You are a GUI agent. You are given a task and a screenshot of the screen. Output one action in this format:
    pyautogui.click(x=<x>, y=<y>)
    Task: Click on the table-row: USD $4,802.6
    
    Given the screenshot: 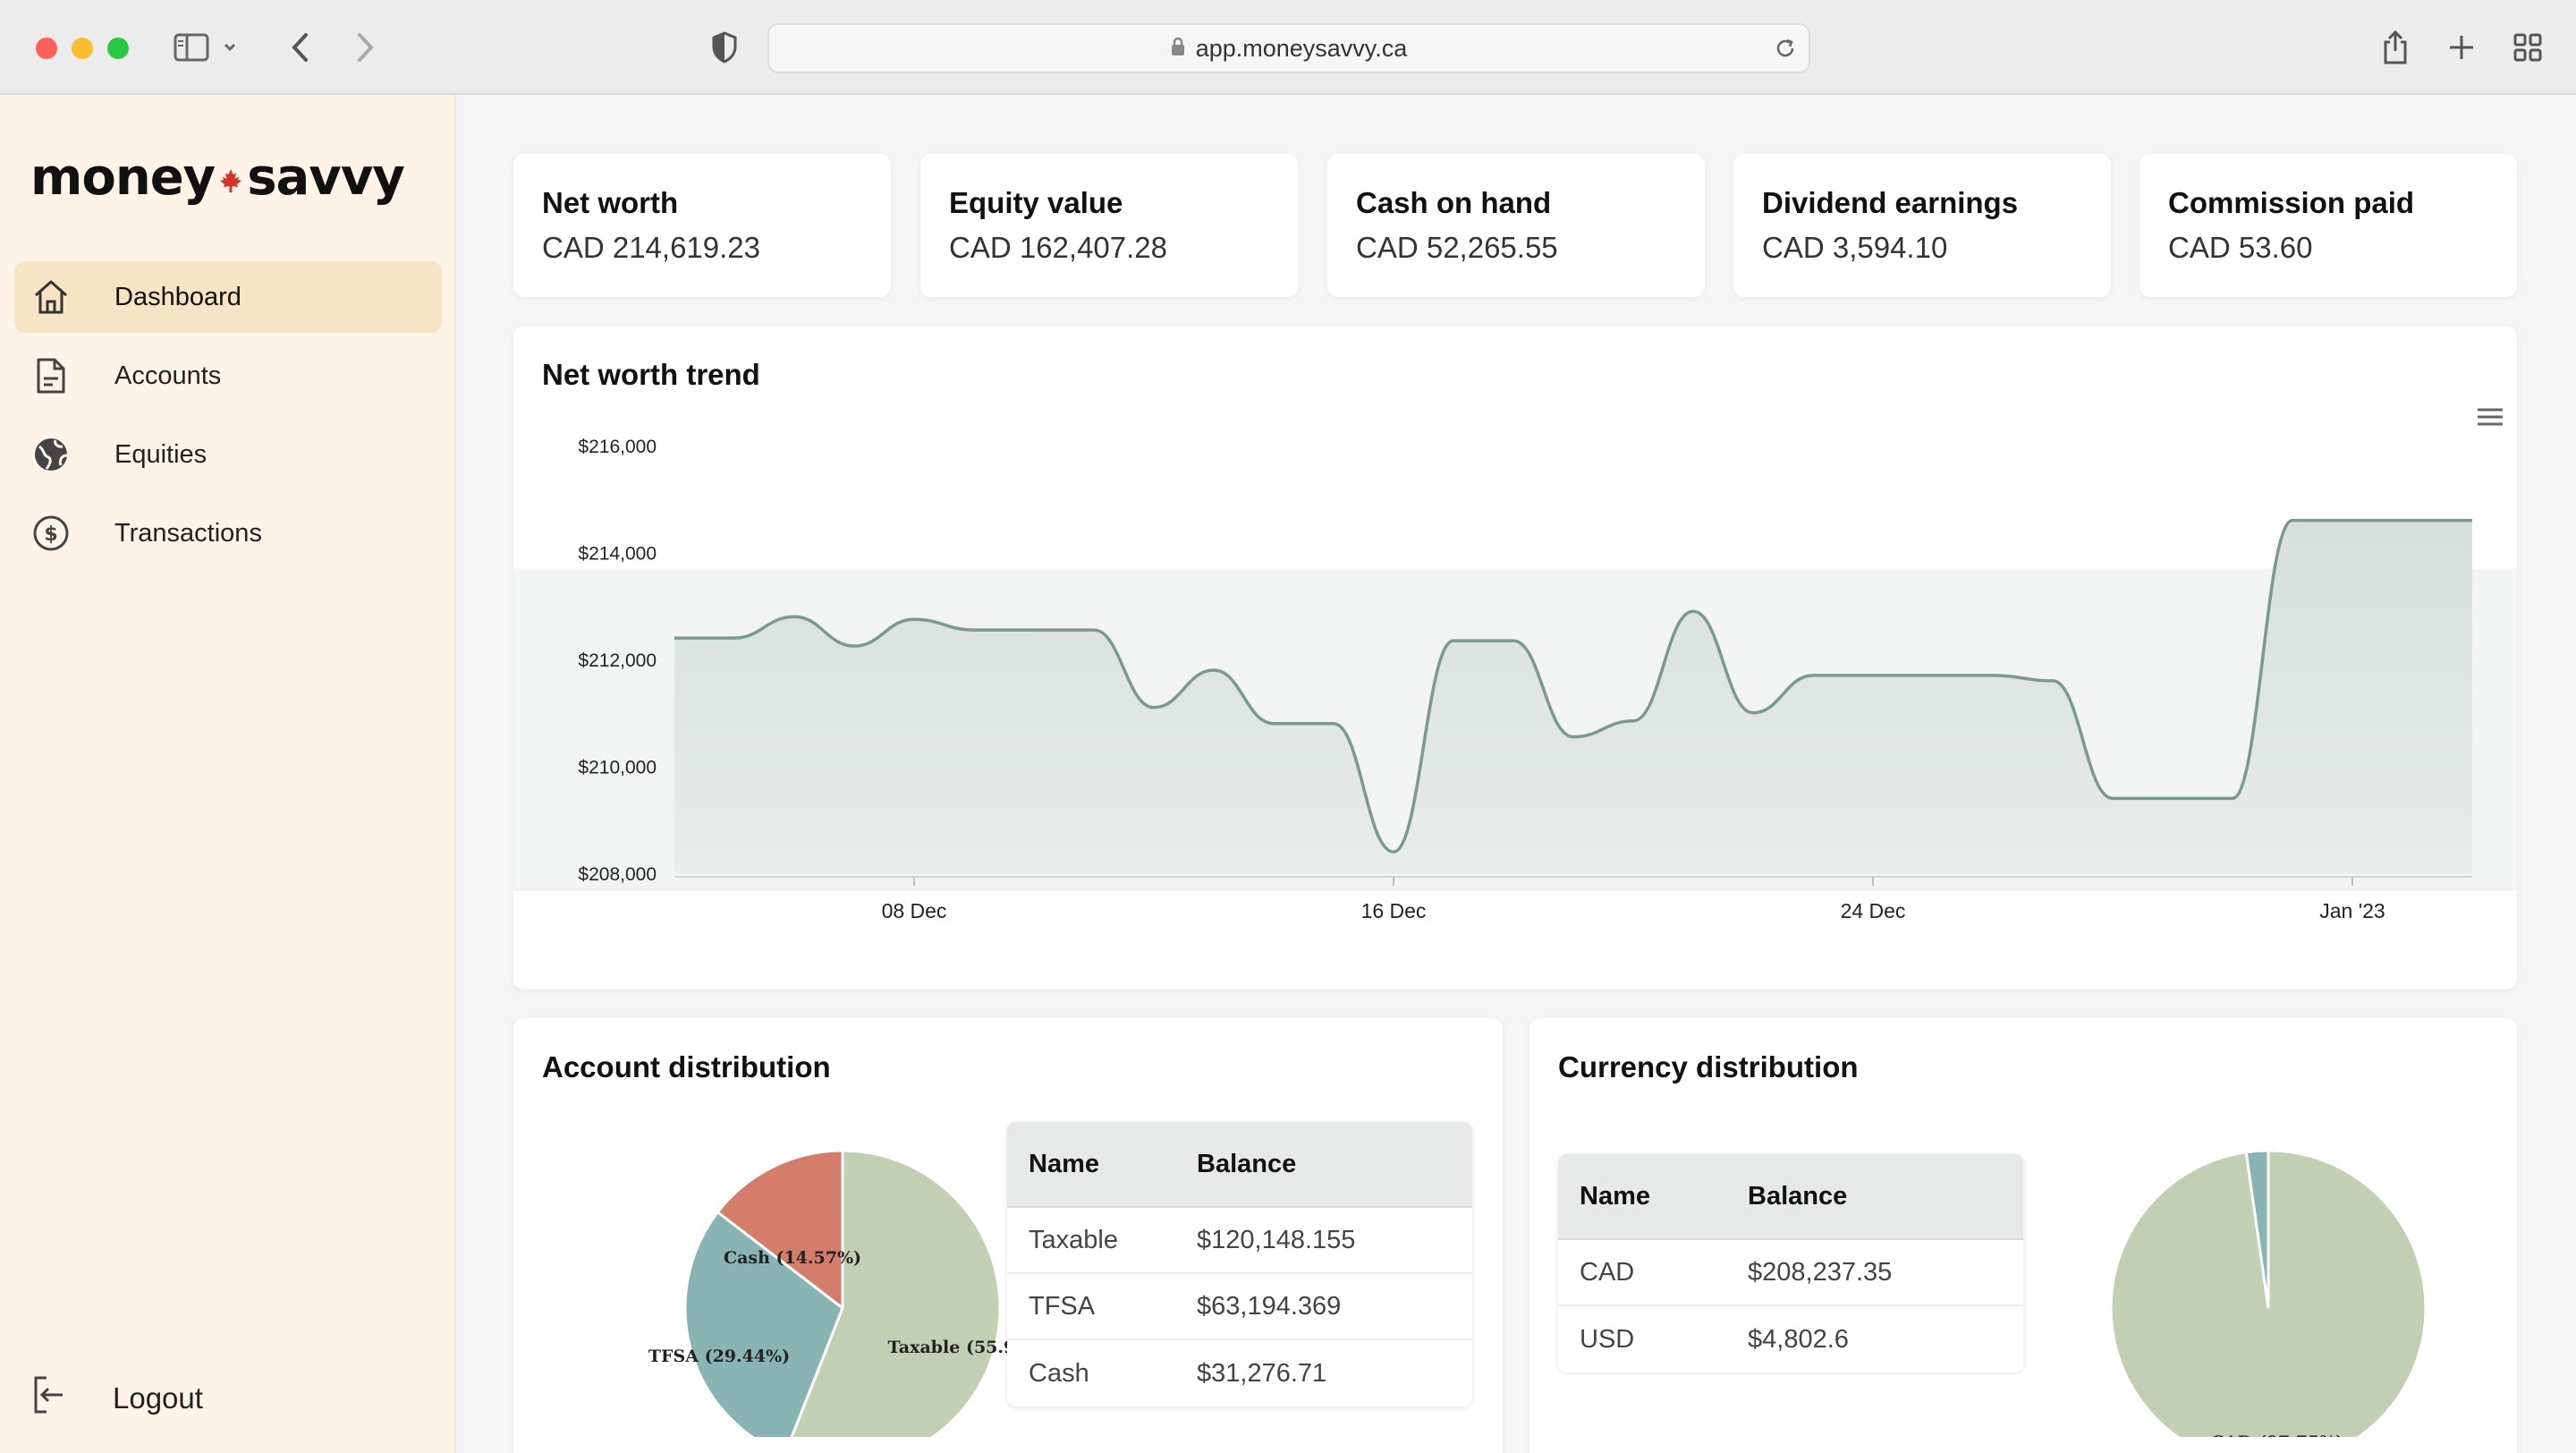 What is the action you would take?
    pyautogui.click(x=1790, y=1339)
    